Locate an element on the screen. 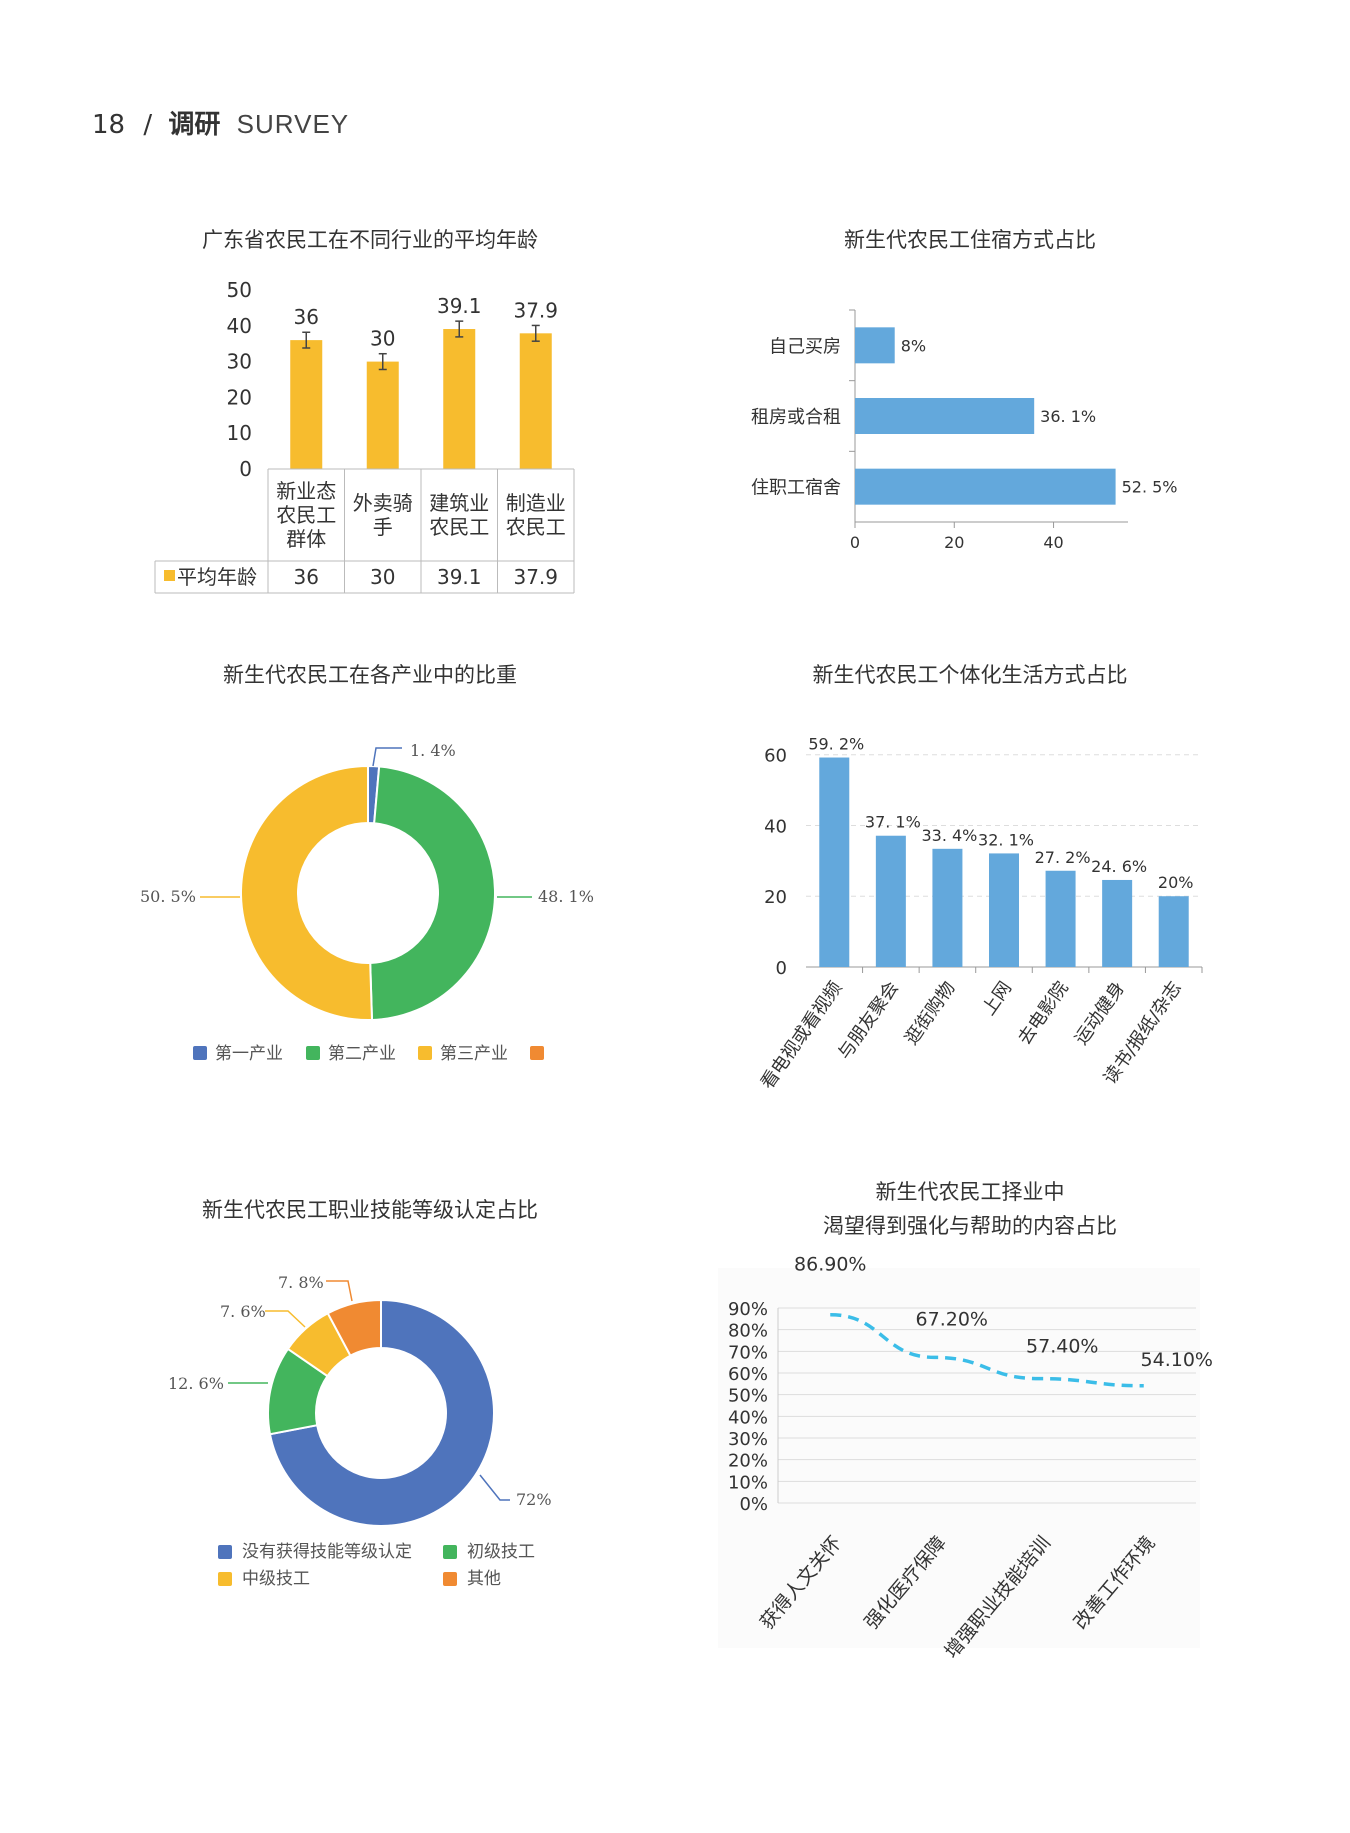 Image resolution: width=1350 pixels, height=1833 pixels. data-label: 8% is located at coordinates (913, 345).